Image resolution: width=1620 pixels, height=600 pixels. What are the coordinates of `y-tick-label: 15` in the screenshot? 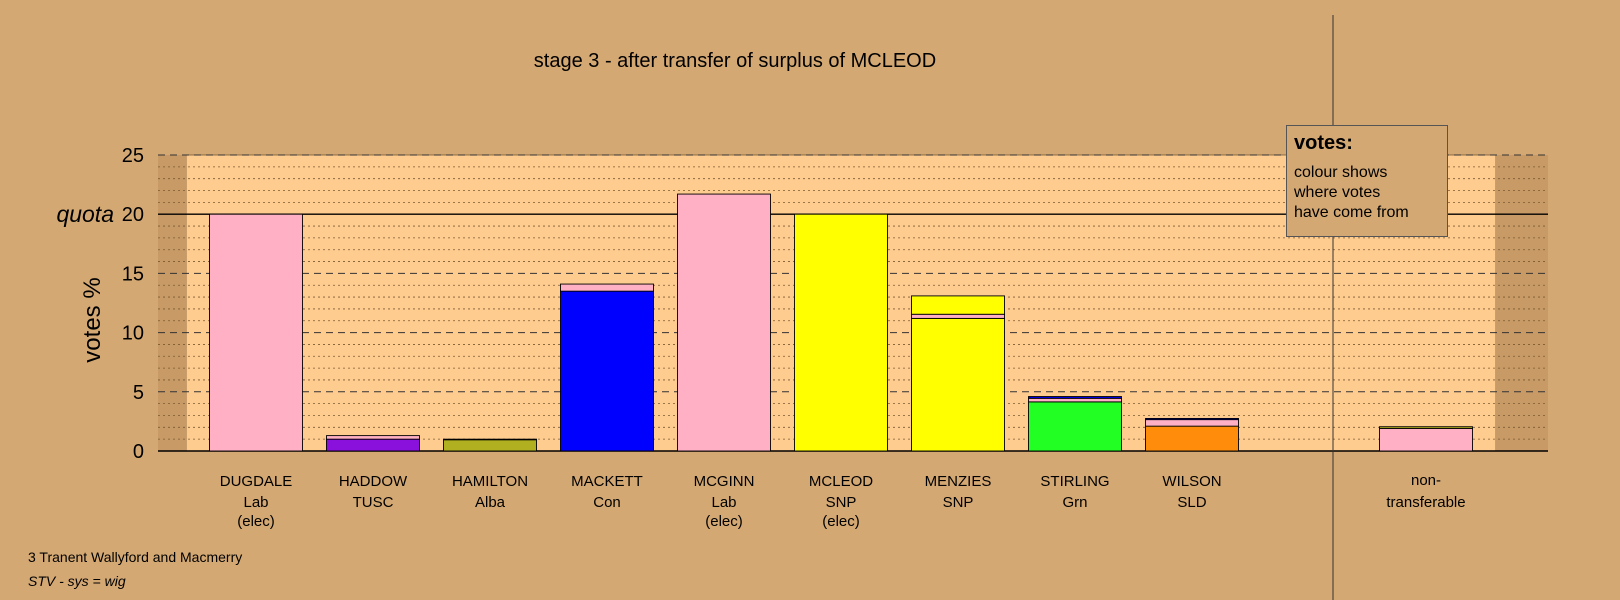 It's located at (133, 274).